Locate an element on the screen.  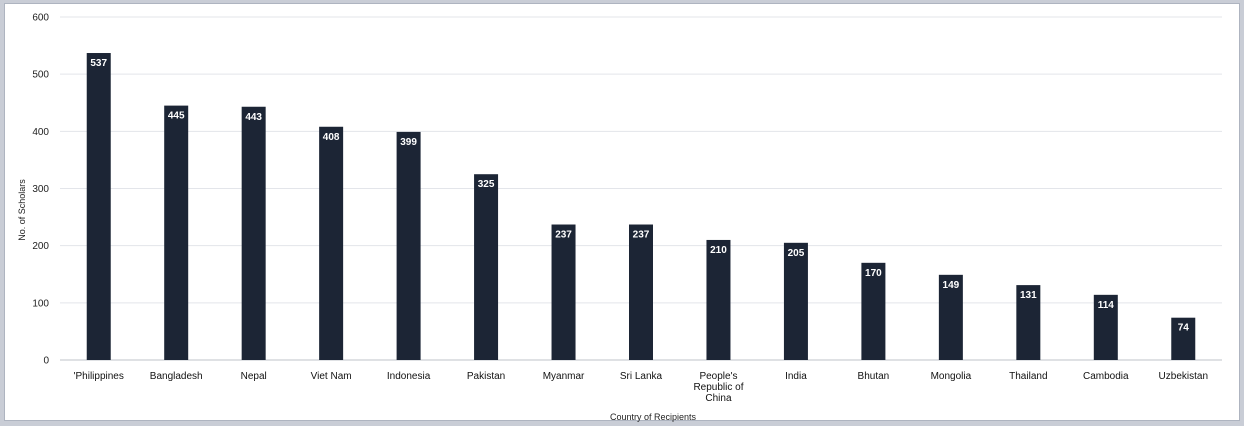
x-tick-label: Thailand is located at coordinates (1028, 376).